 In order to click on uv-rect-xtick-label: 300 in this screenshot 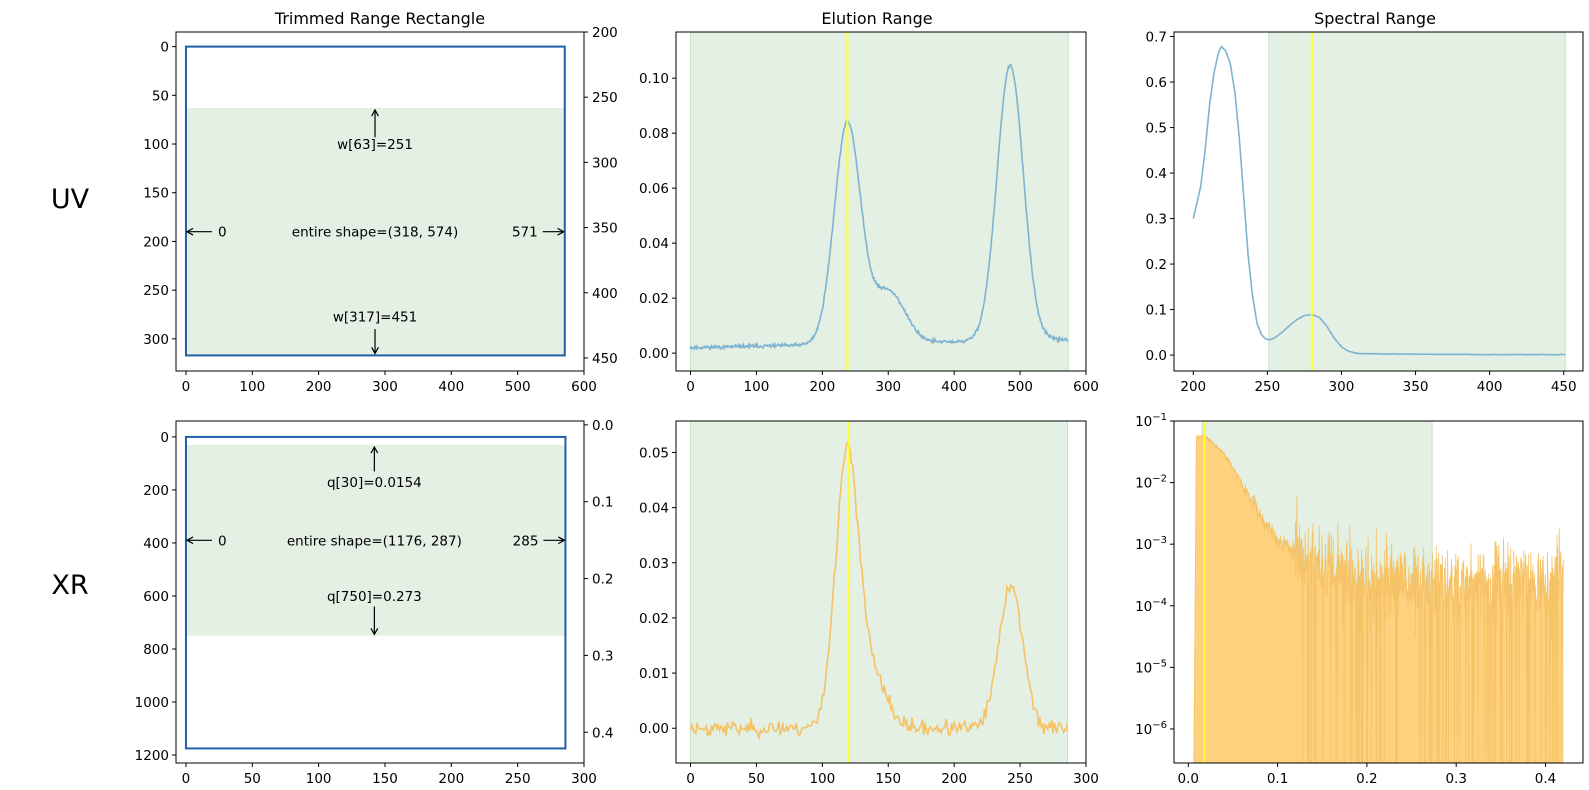, I will do `click(385, 387)`.